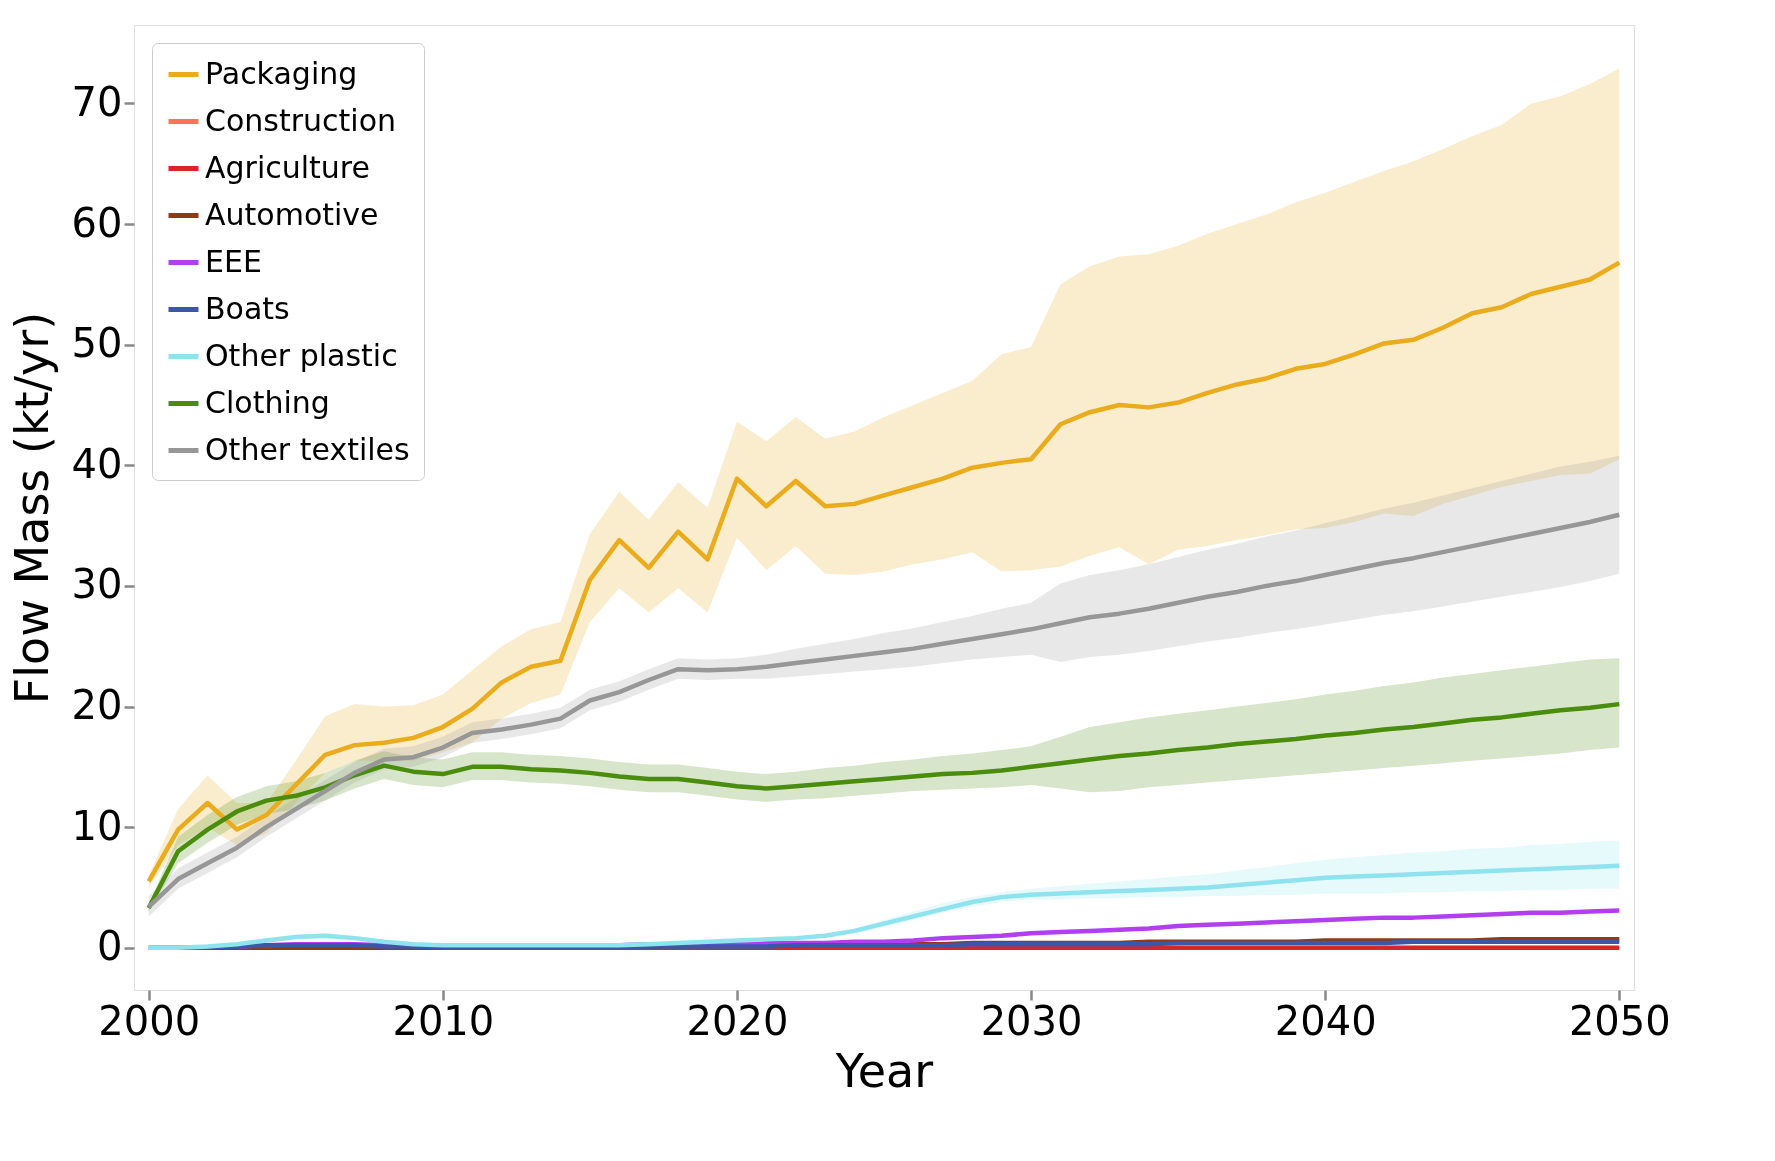 Image resolution: width=1775 pixels, height=1161 pixels. I want to click on y-tick-label: 10, so click(97, 825).